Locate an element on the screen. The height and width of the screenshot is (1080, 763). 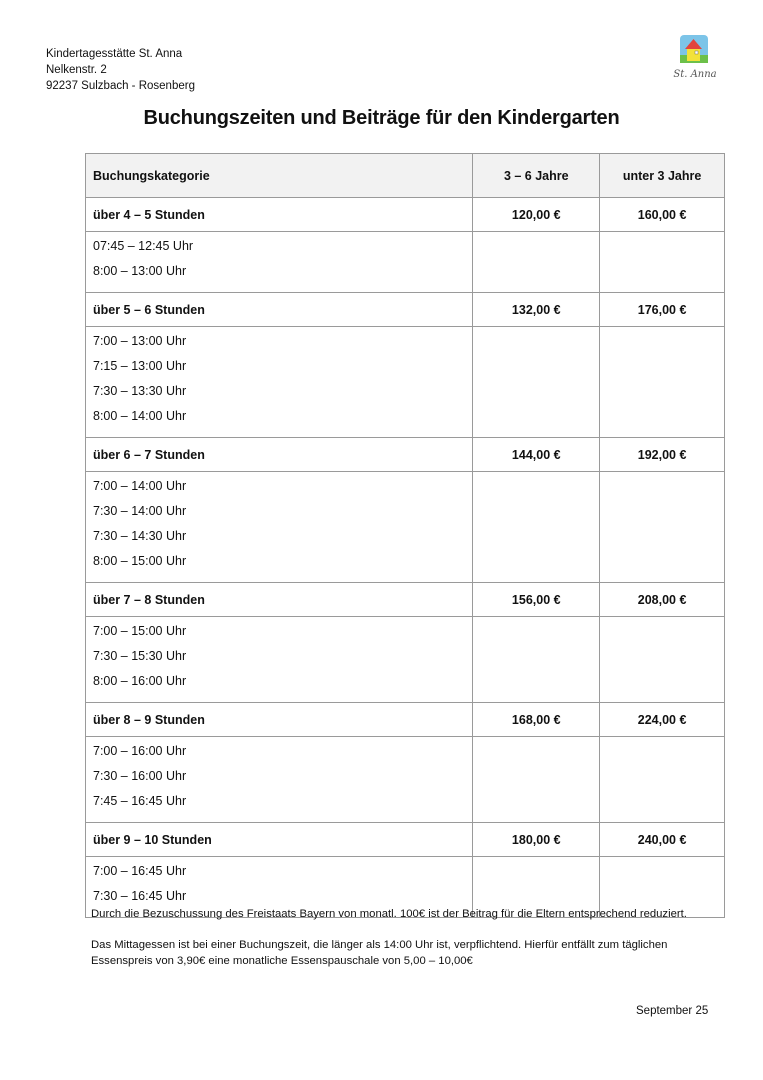
times-row: 7:00 – 16:45 Uhr 7:30 – 16:45 Uhr is located at coordinates (404, 887).